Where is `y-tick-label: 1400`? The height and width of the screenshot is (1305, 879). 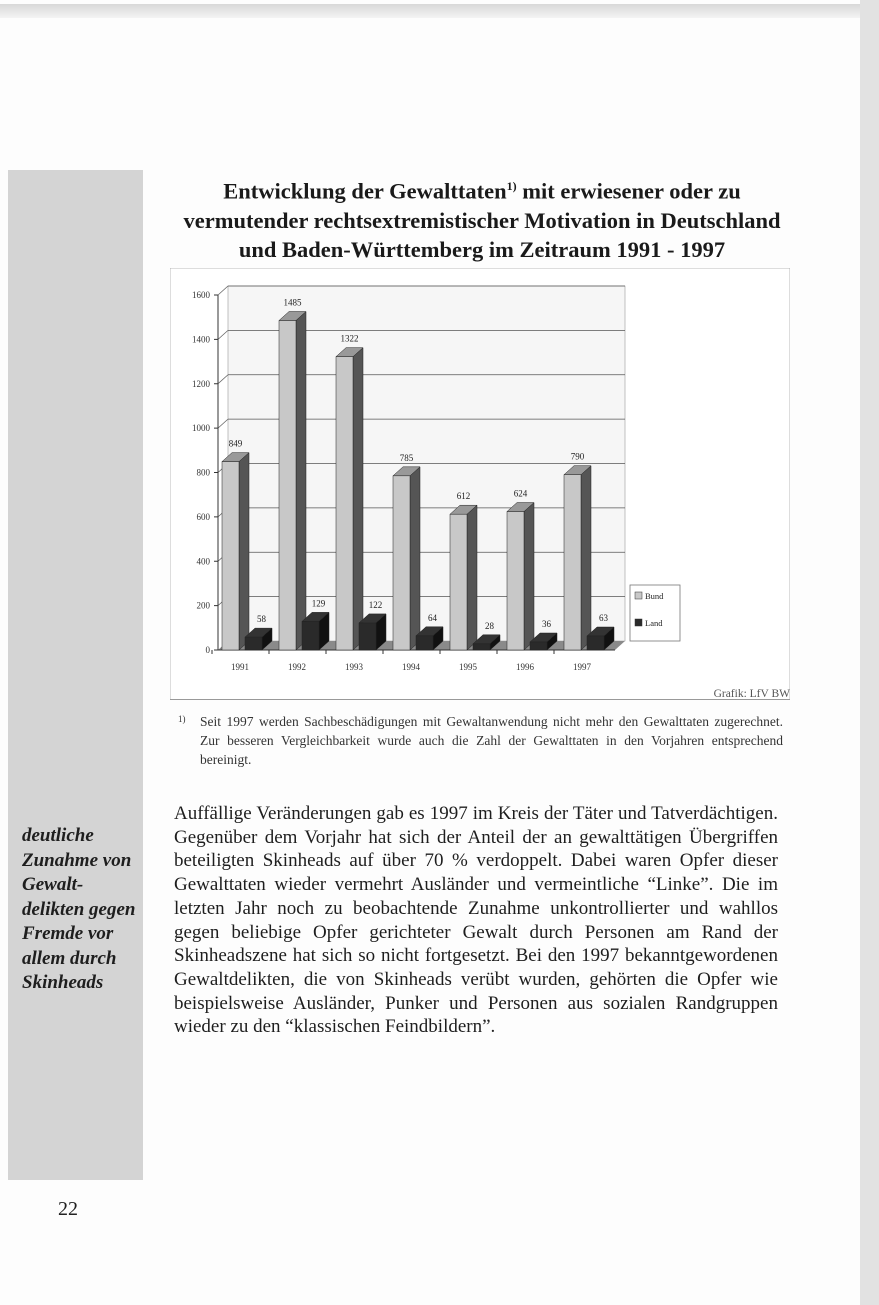
y-tick-label: 1400 is located at coordinates (201, 339).